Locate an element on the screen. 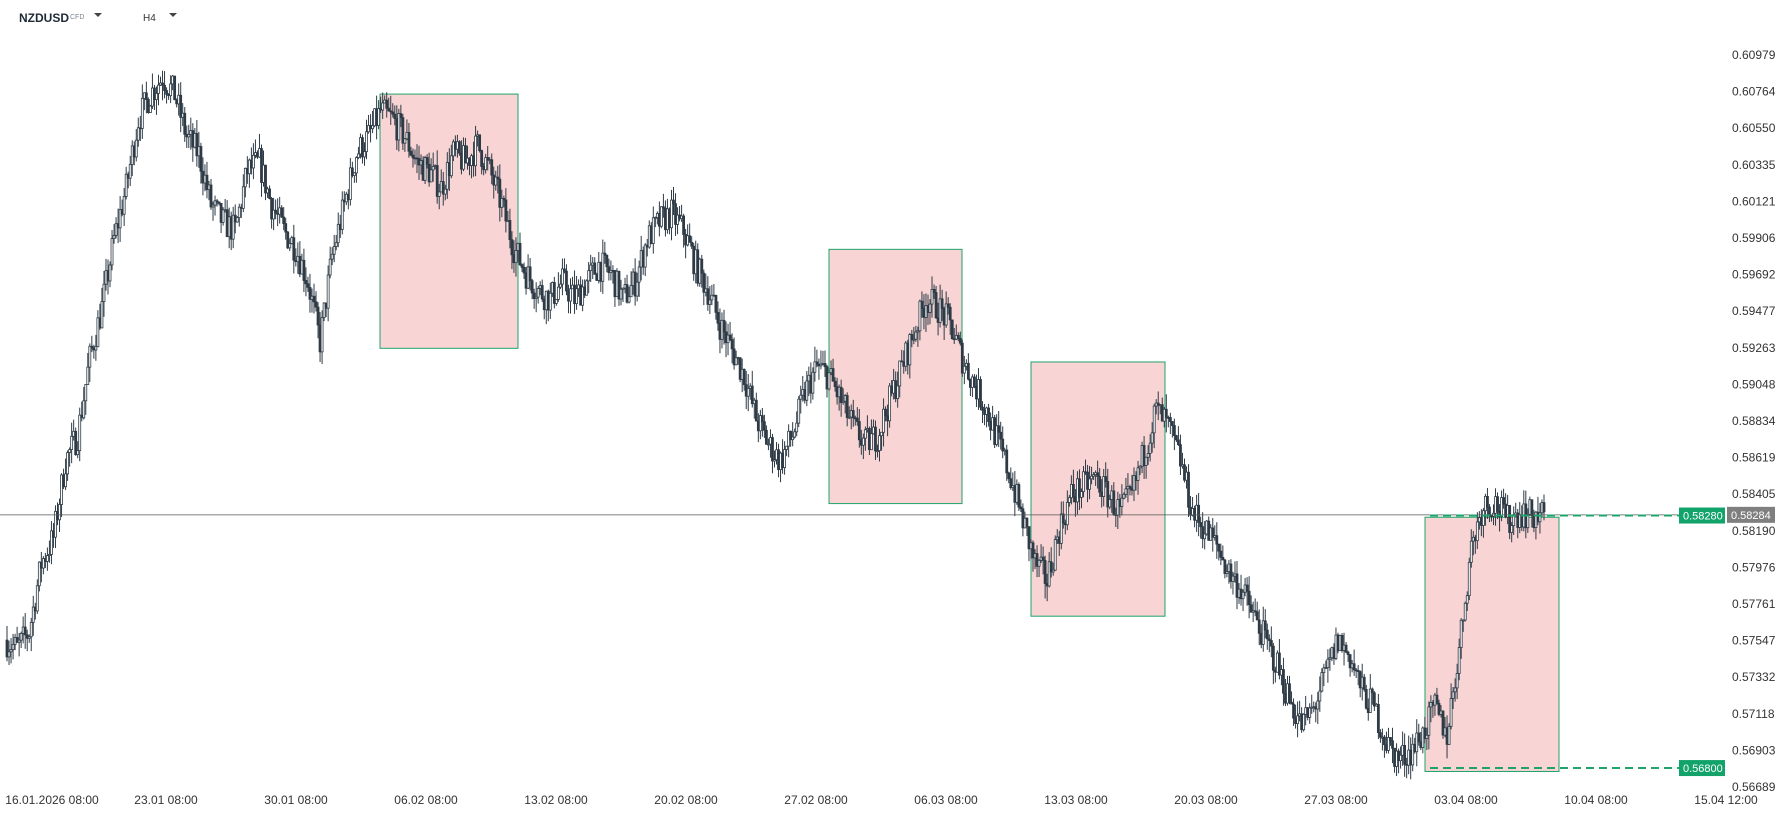 The width and height of the screenshot is (1789, 816). chevron-down-icon is located at coordinates (98, 15).